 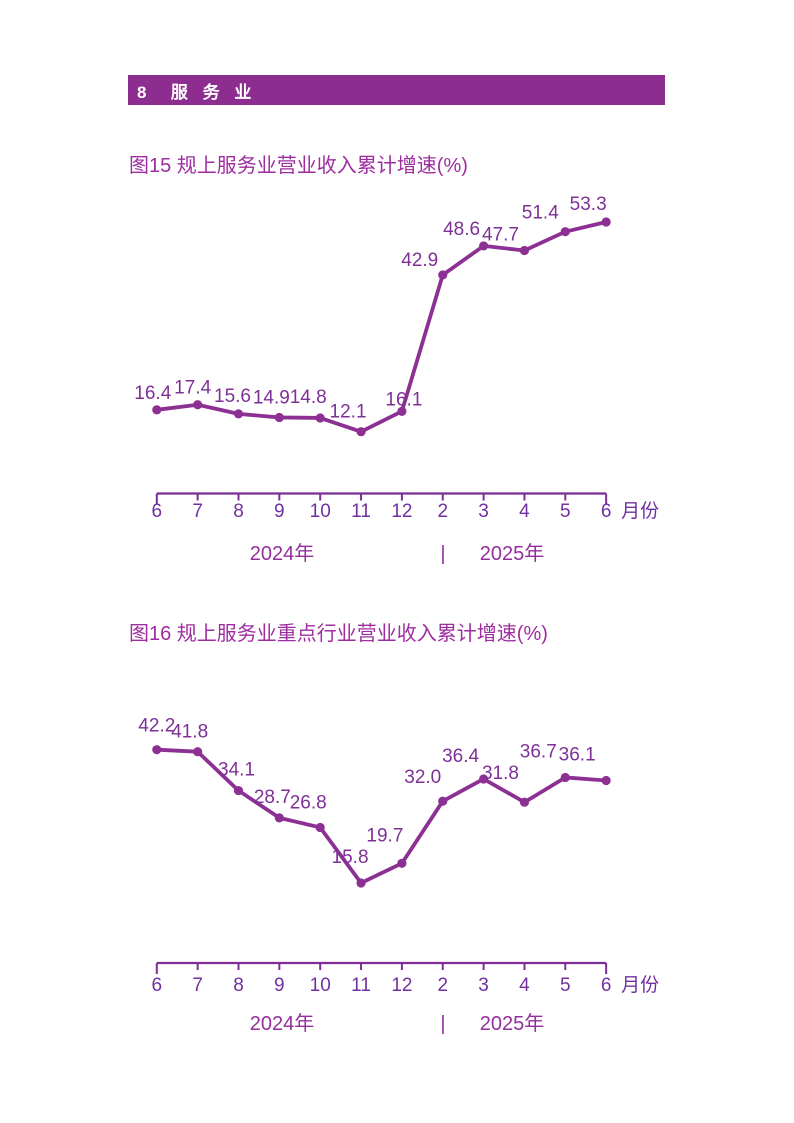 I want to click on data-label: 53.3, so click(x=588, y=204).